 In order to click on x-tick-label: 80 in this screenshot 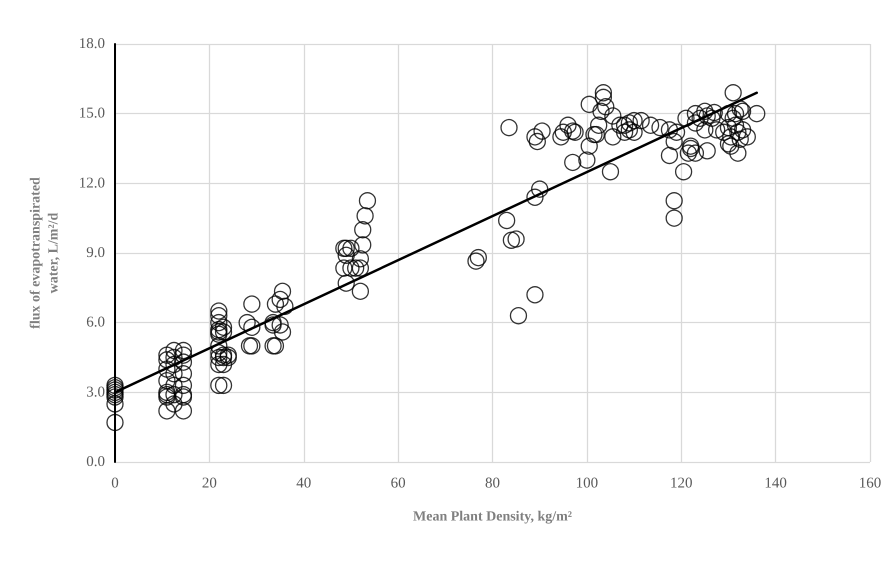, I will do `click(492, 484)`.